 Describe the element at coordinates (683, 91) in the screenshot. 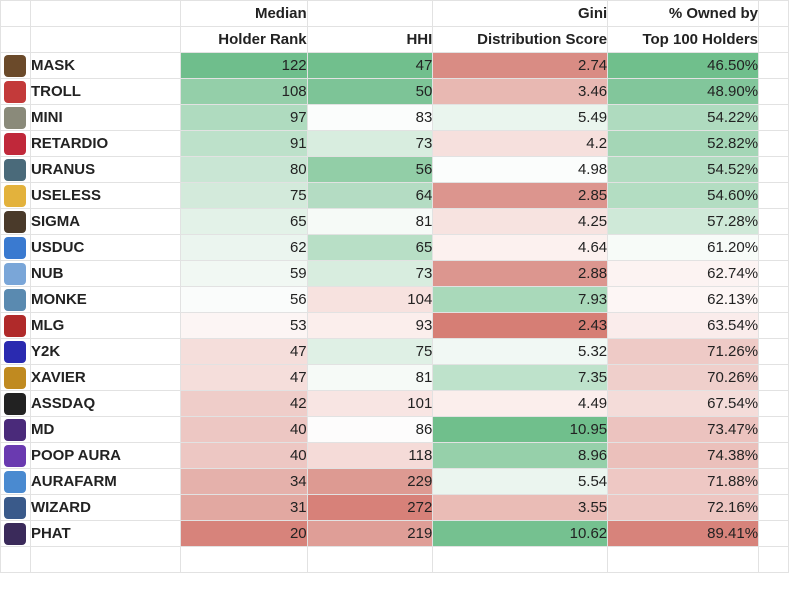

I see `top100-owned-cell: 48.90%` at that location.